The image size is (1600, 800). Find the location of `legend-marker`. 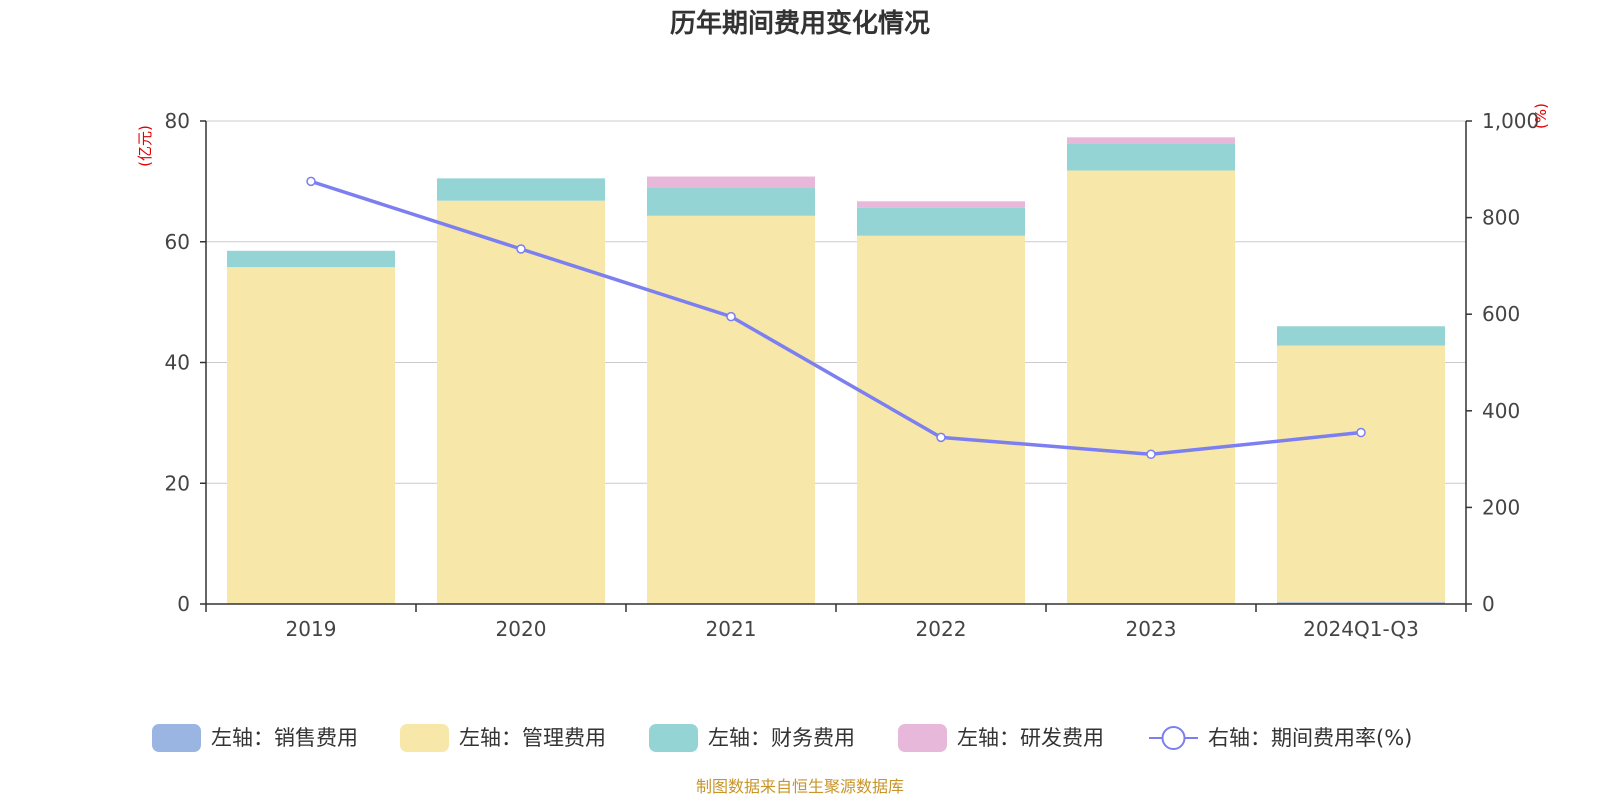

legend-marker is located at coordinates (1173, 738).